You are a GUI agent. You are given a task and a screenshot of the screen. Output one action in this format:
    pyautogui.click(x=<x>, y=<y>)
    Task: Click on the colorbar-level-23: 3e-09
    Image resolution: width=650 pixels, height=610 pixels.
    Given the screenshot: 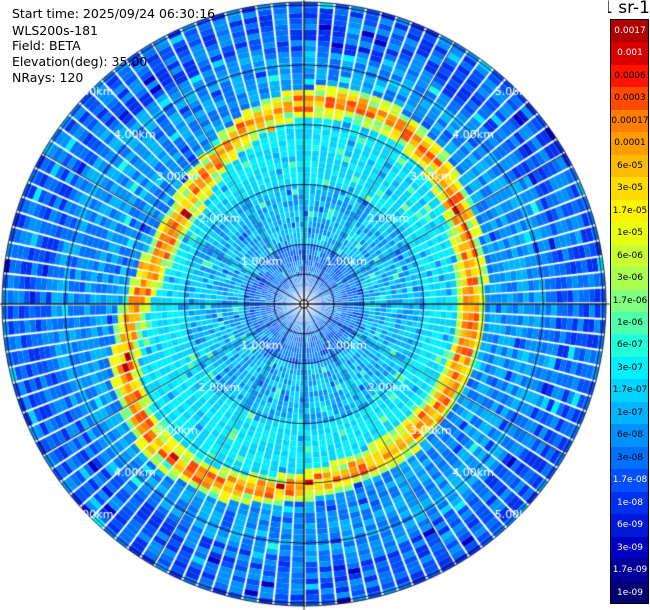 What is the action you would take?
    pyautogui.click(x=630, y=548)
    